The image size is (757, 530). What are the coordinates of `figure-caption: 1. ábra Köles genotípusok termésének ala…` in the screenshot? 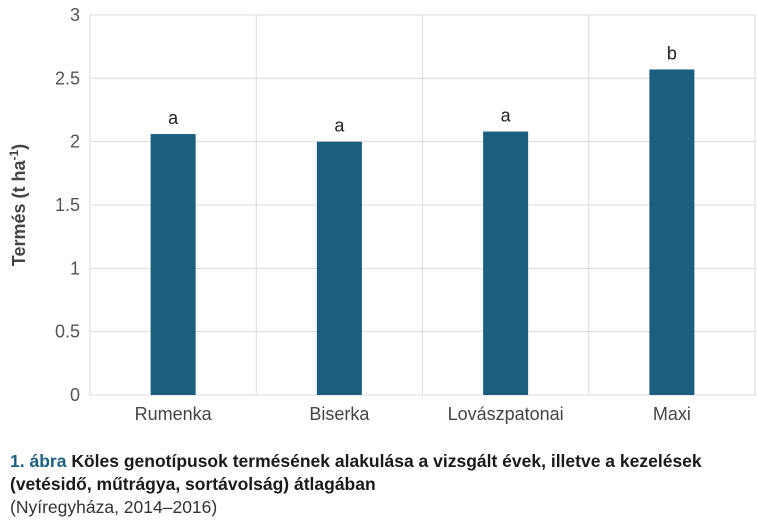 It's located at (380, 484).